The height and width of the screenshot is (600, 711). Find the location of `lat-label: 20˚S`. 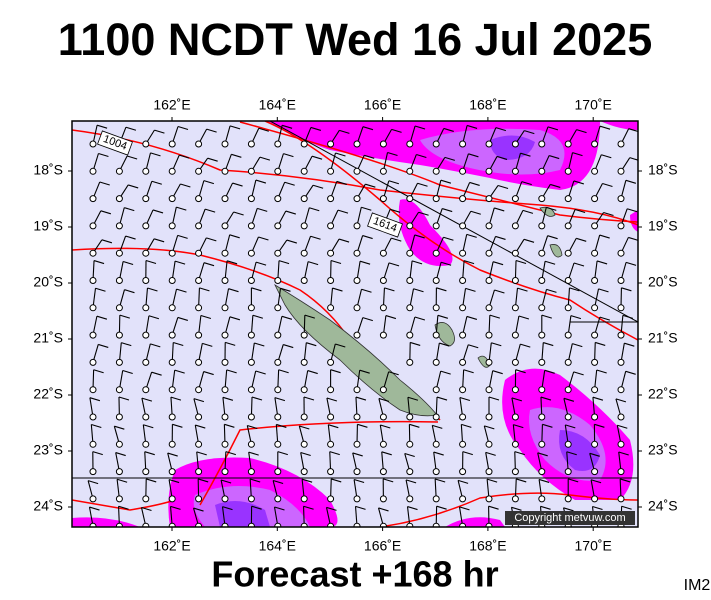

lat-label: 20˚S is located at coordinates (663, 282).